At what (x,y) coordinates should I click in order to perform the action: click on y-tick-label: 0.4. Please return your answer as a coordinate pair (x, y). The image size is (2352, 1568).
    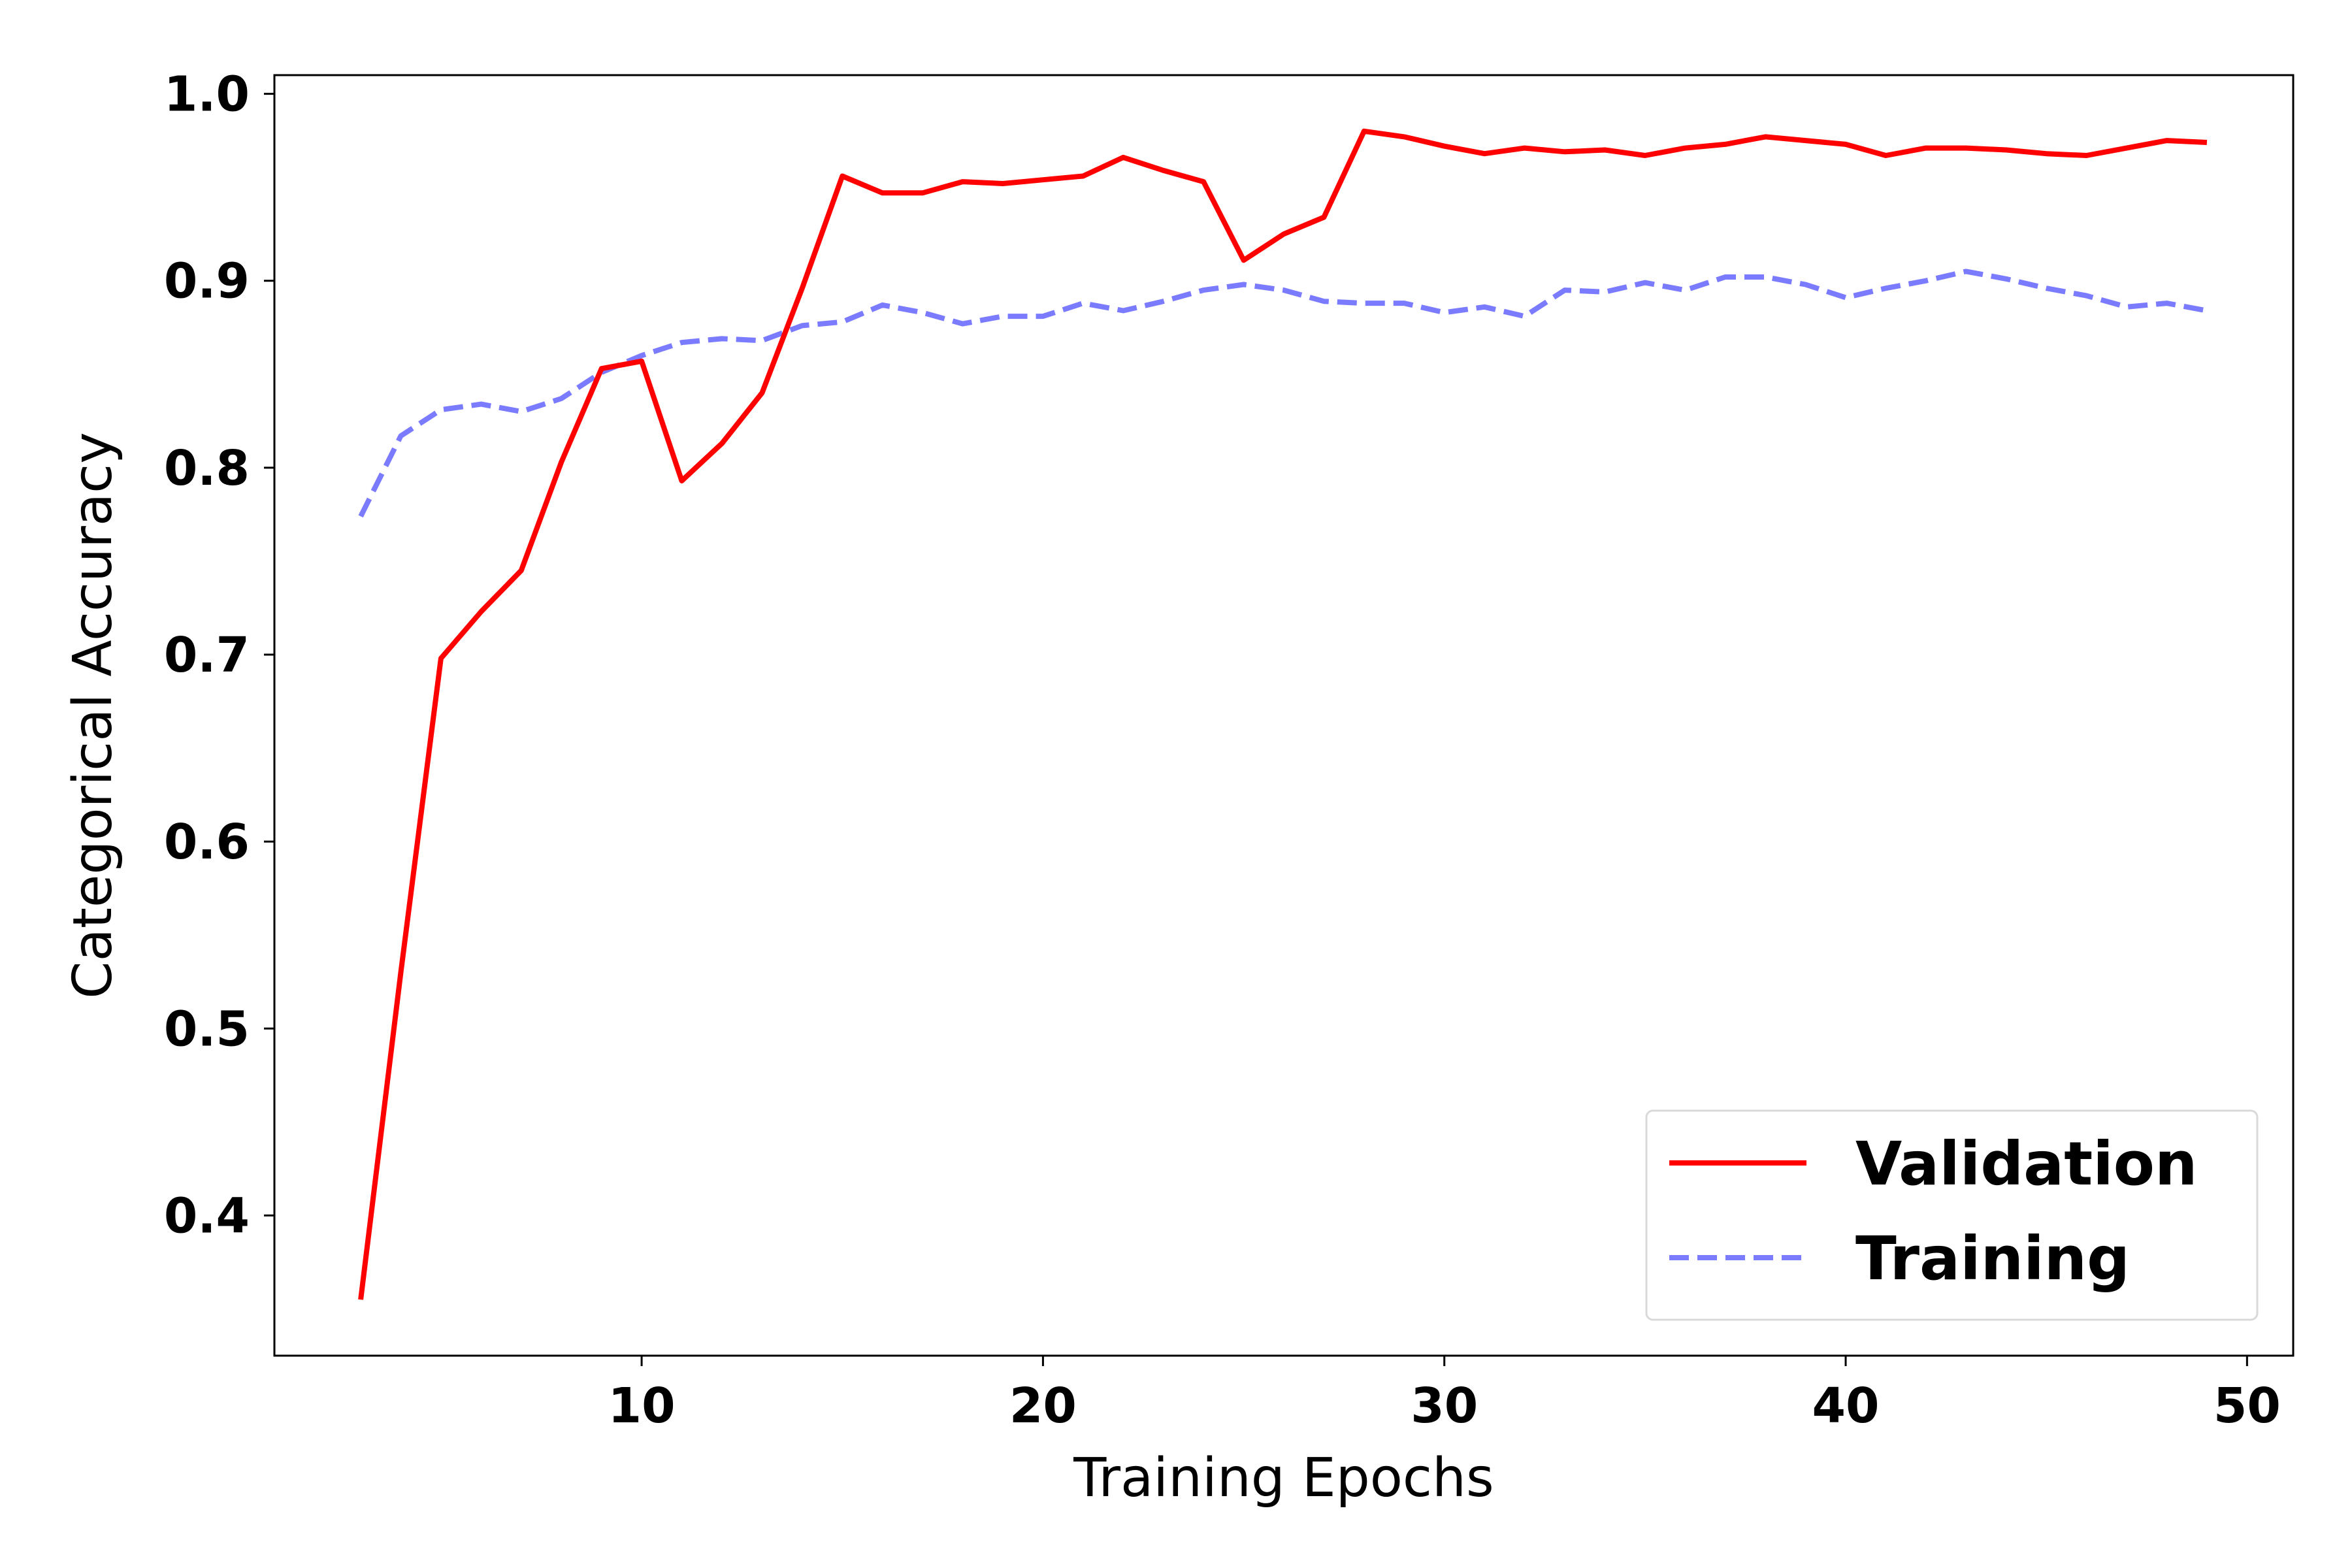
    Looking at the image, I should click on (207, 1216).